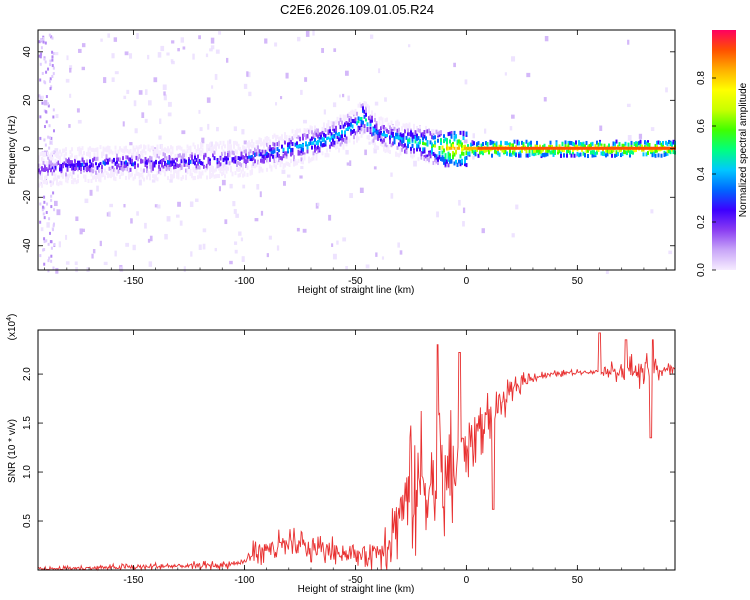 This screenshot has width=750, height=600. Describe the element at coordinates (12, 451) in the screenshot. I see `snr-y-label: SNR (10 * v/v)` at that location.